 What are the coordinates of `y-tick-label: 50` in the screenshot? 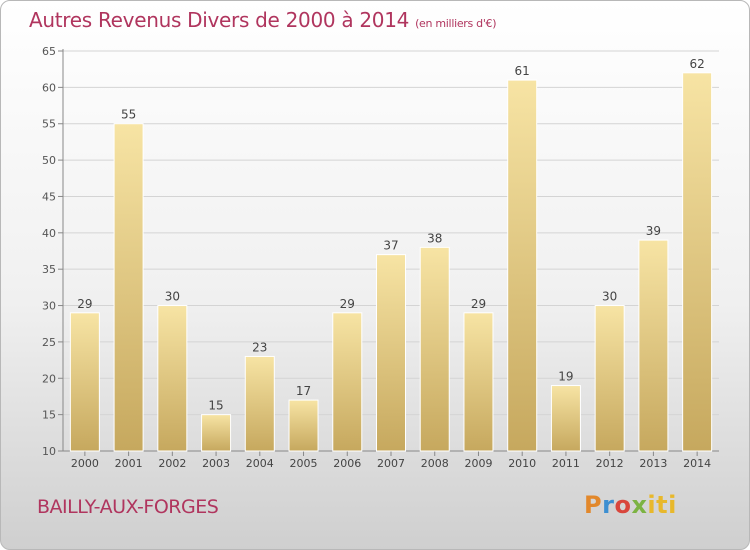 It's located at (49, 160).